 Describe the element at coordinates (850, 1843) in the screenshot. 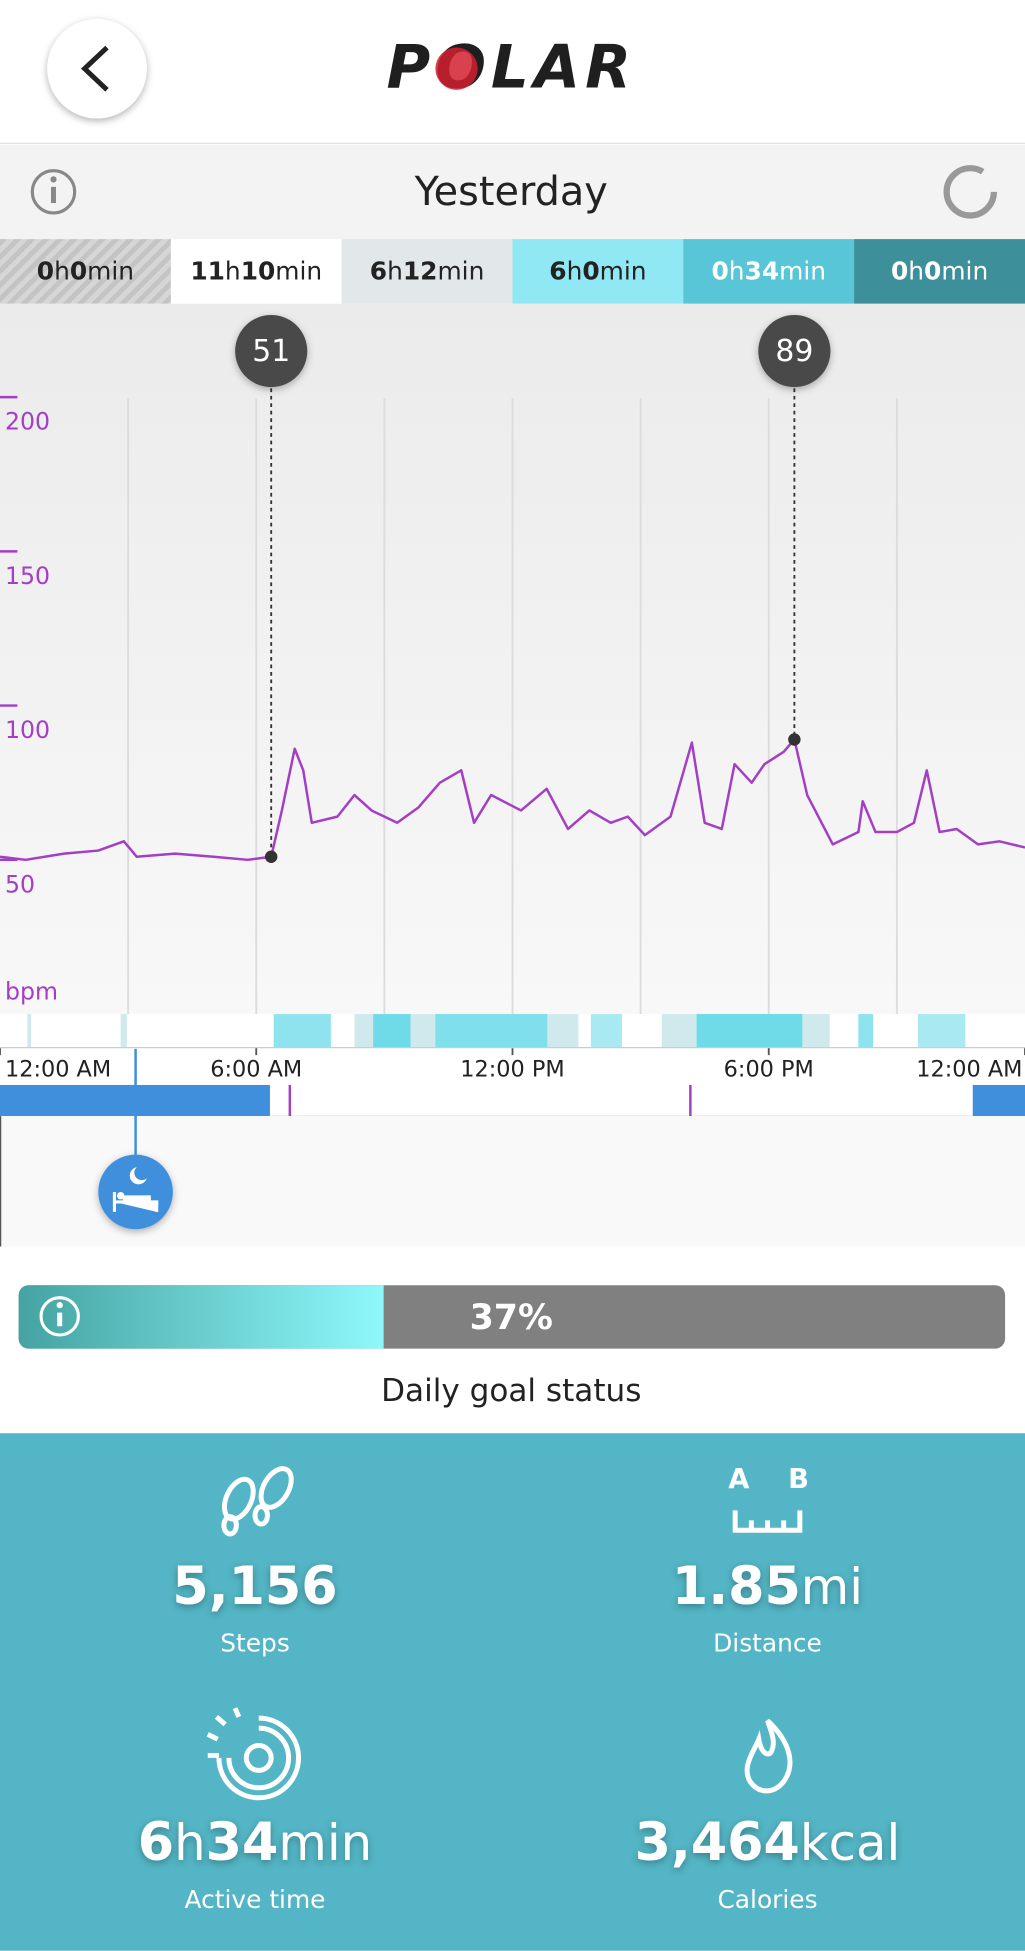

I see `stat-value-part: kcal` at that location.